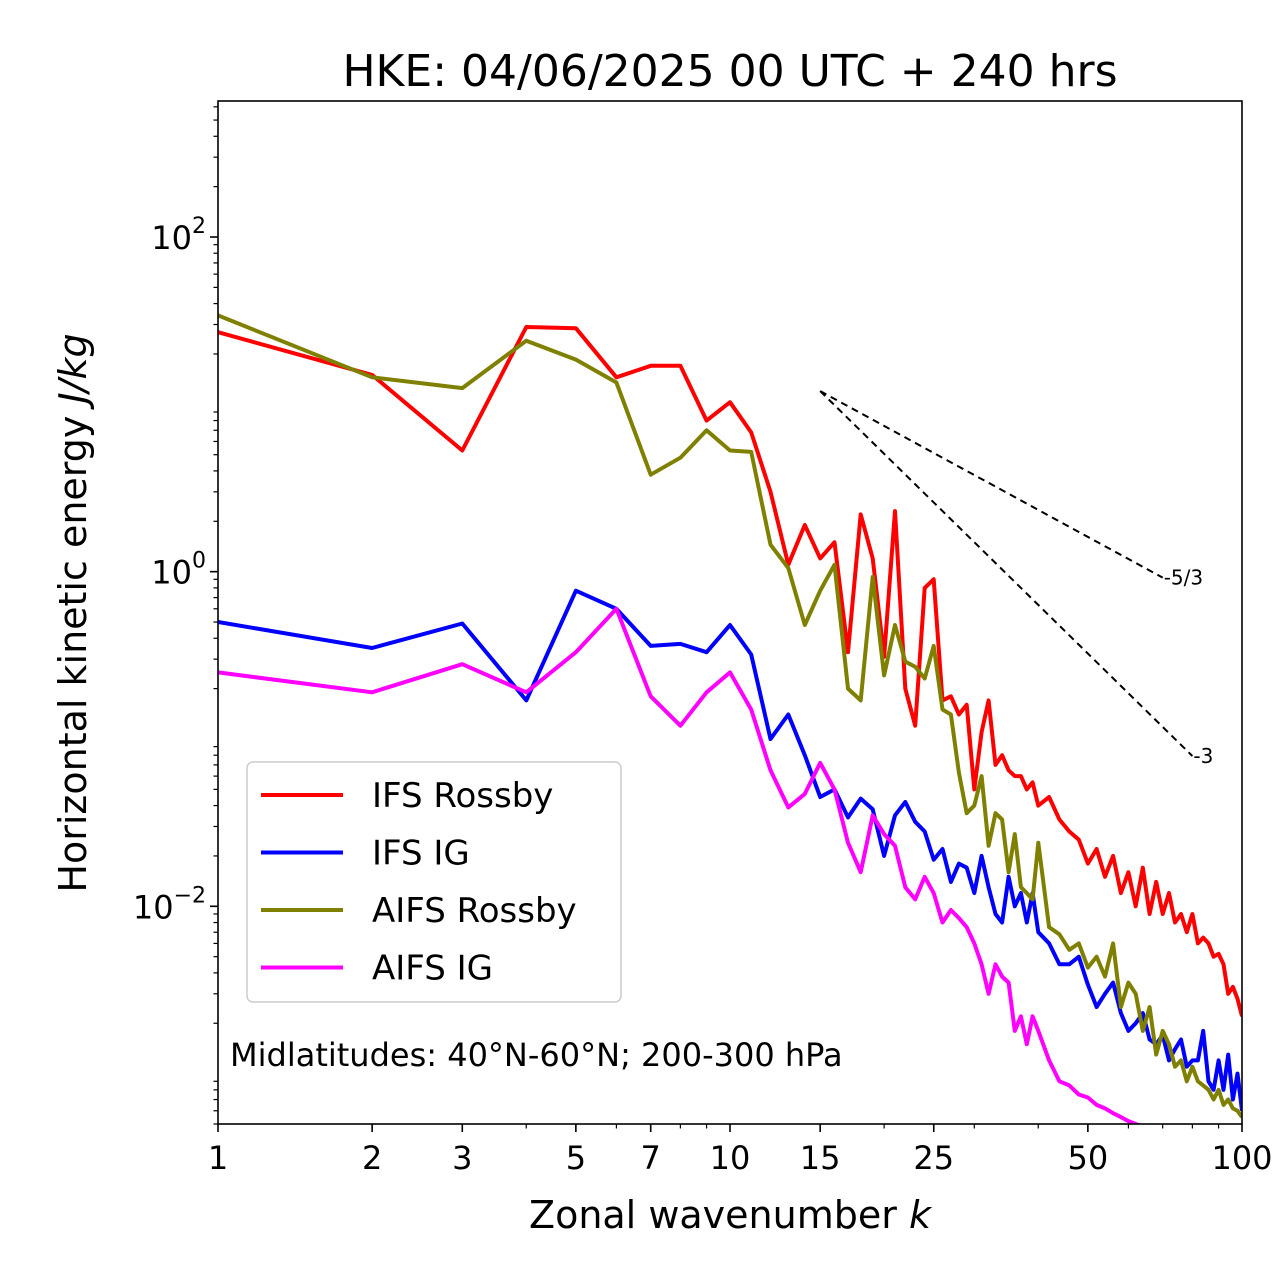  What do you see at coordinates (1183, 578) in the screenshot?
I see `reference-line-label-0: -5/3` at bounding box center [1183, 578].